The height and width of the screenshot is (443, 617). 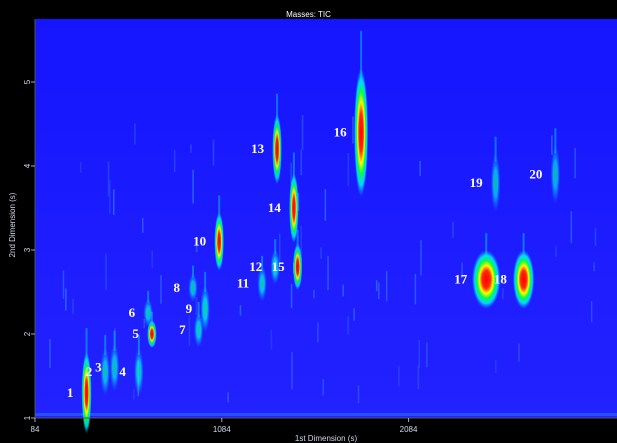 I want to click on peak-label: 5, so click(x=135, y=333).